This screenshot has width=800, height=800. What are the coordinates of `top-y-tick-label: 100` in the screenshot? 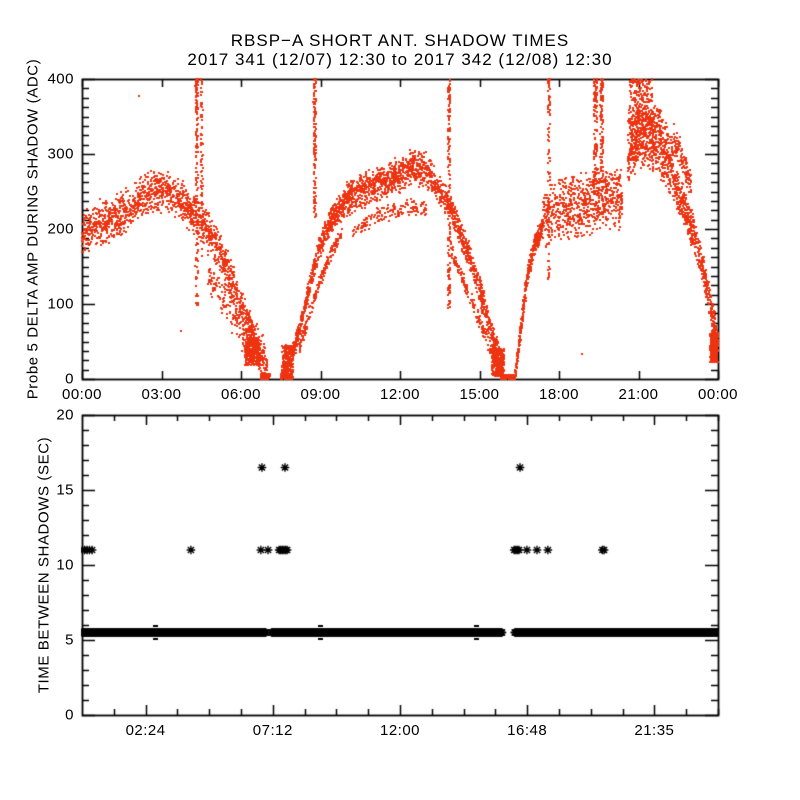 It's located at (60, 304).